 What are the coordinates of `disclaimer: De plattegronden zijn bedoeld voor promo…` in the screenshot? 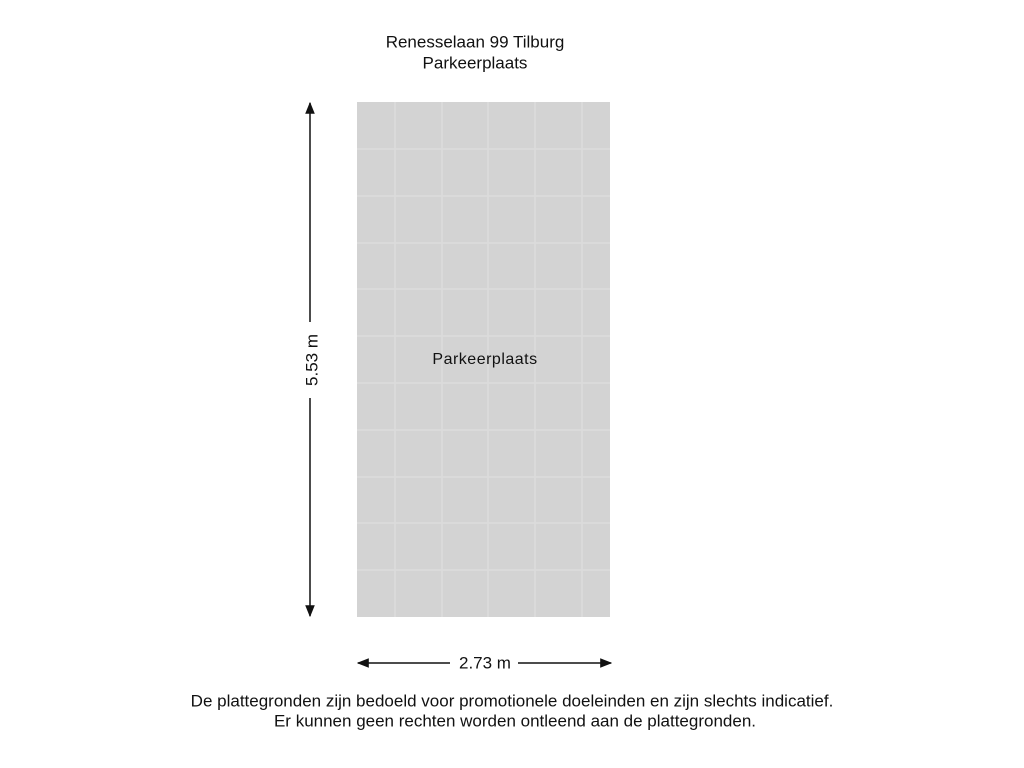 It's located at (512, 700).